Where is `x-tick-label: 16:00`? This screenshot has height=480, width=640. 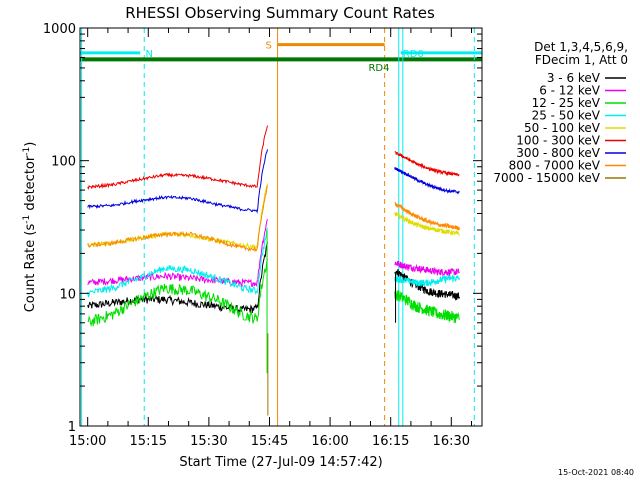 x-tick-label: 16:00 is located at coordinates (329, 441).